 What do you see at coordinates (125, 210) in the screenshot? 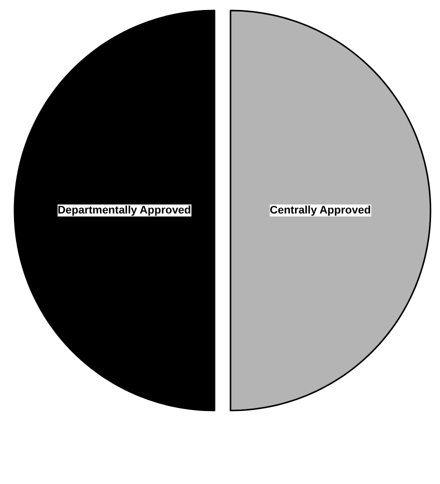
I see `slice-label: Departmentally Approved` at bounding box center [125, 210].